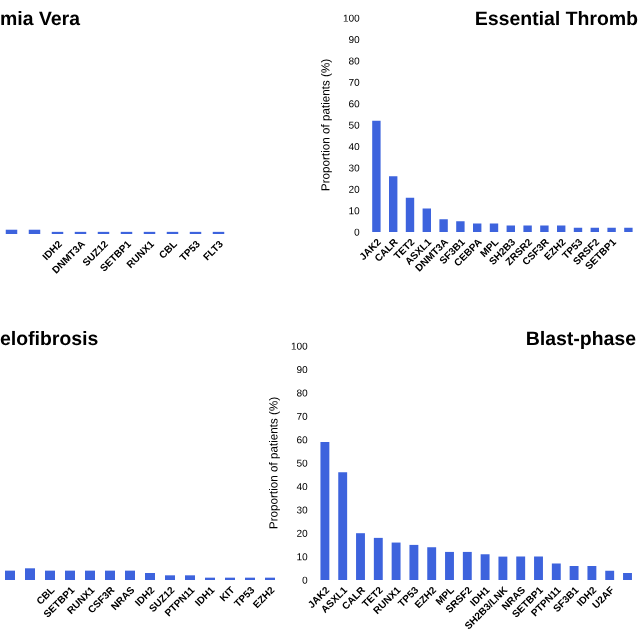  Describe the element at coordinates (557, 18) in the screenshot. I see `chart-title: Essential Thromb` at that location.